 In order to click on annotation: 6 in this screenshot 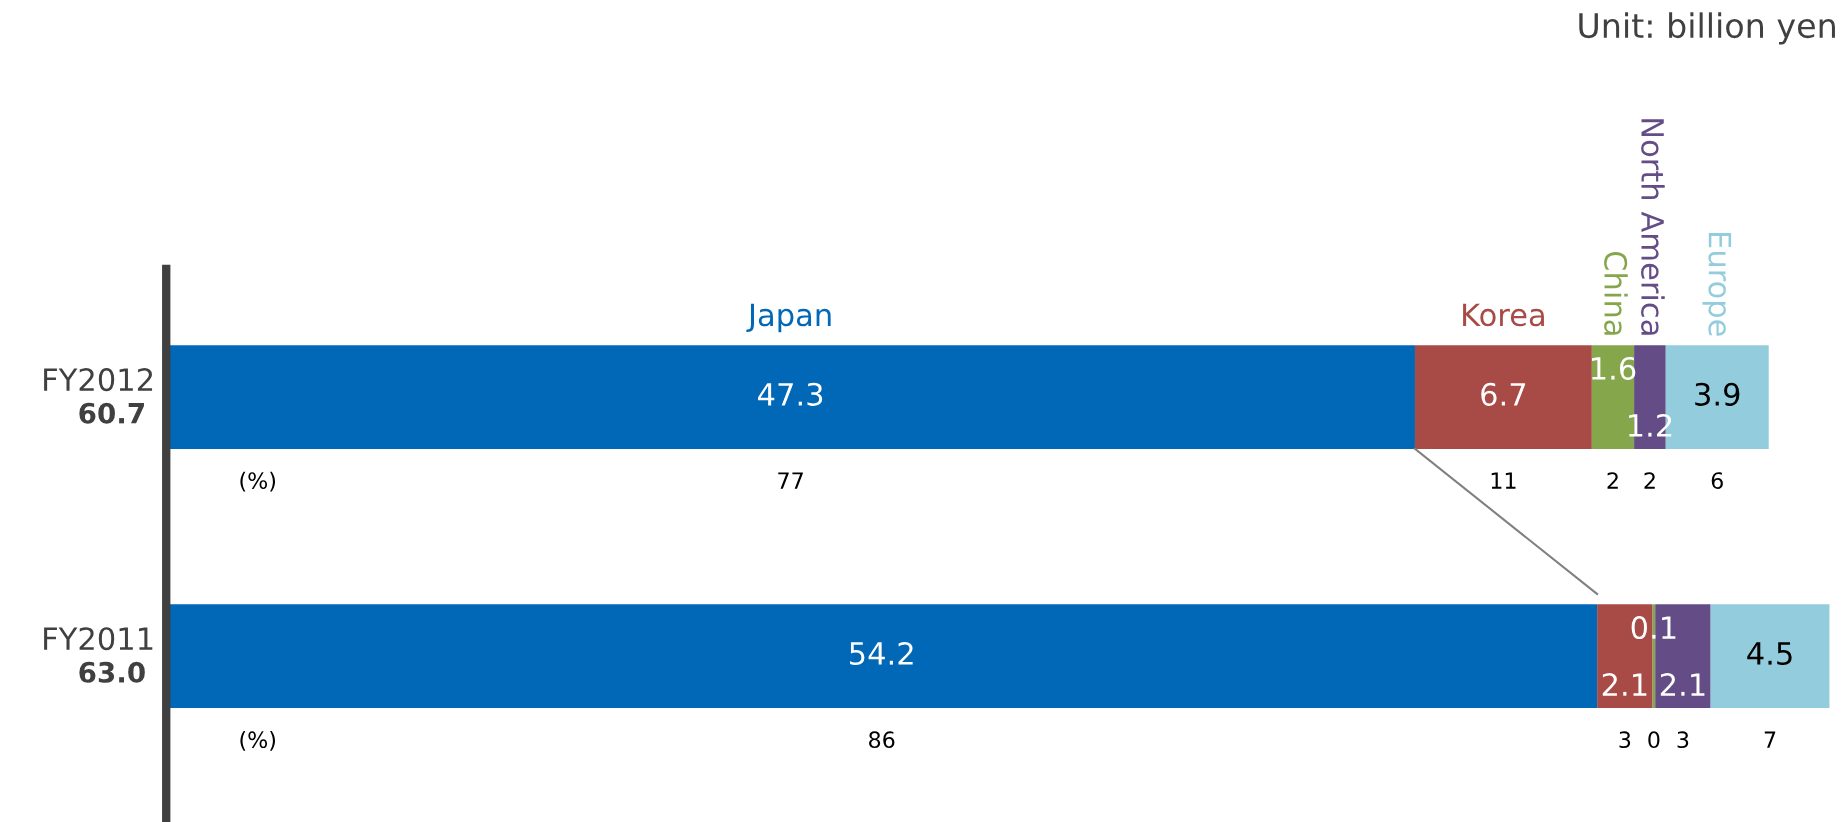, I will do `click(1717, 481)`.